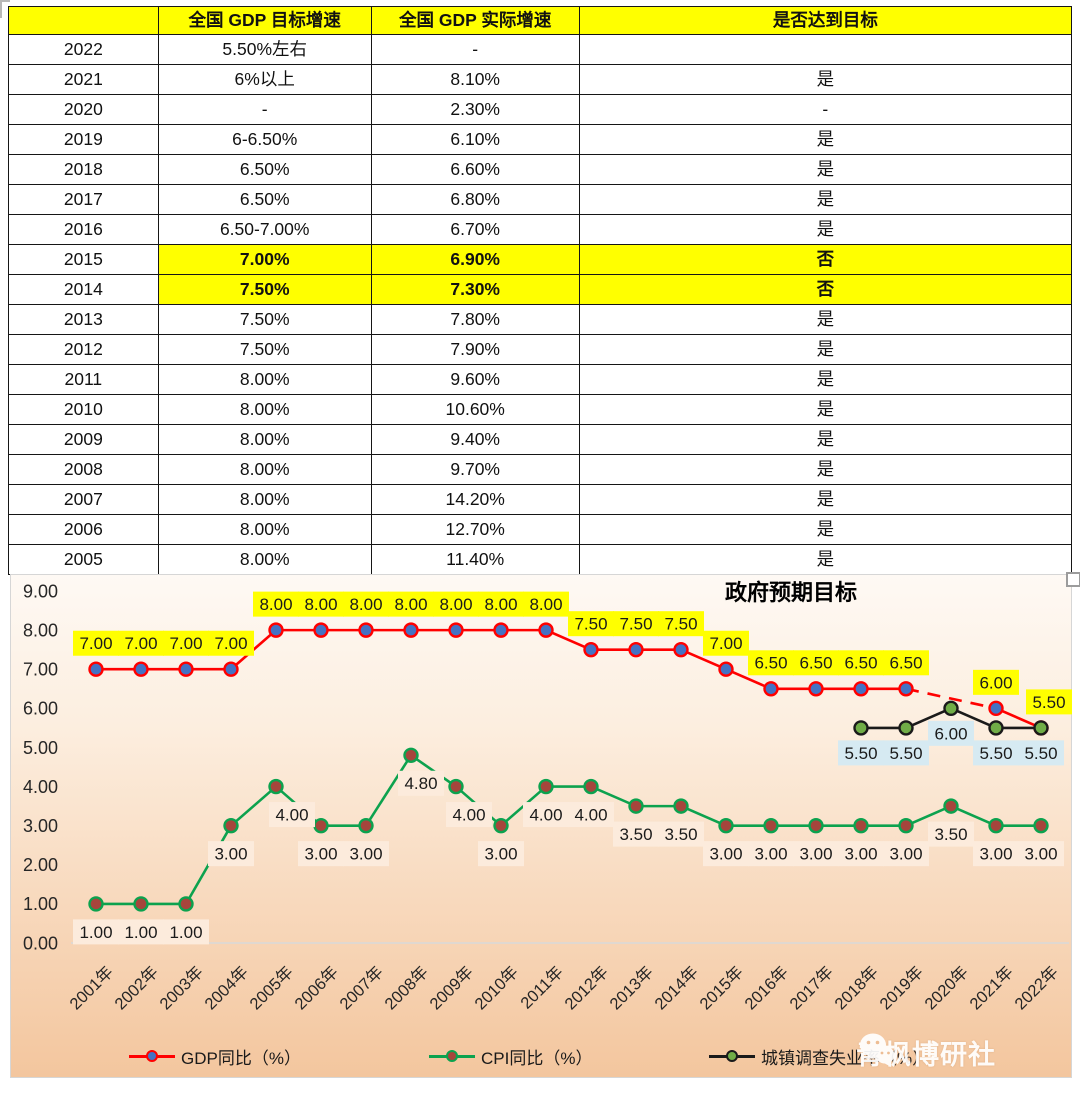  Describe the element at coordinates (40, 787) in the screenshot. I see `y-tick-label: 4.00` at that location.